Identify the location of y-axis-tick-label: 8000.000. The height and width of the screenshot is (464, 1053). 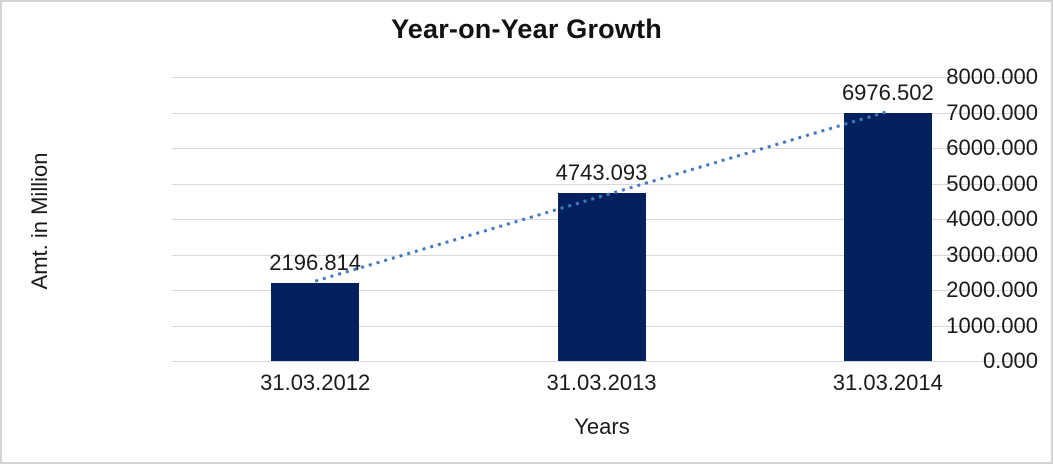
(992, 76).